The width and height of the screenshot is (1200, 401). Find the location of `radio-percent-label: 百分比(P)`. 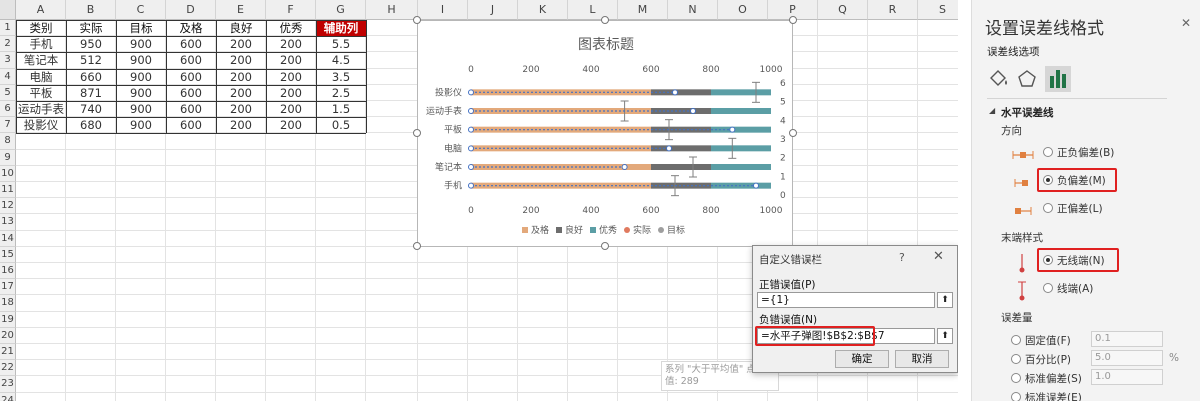

radio-percent-label: 百分比(P) is located at coordinates (1048, 360).